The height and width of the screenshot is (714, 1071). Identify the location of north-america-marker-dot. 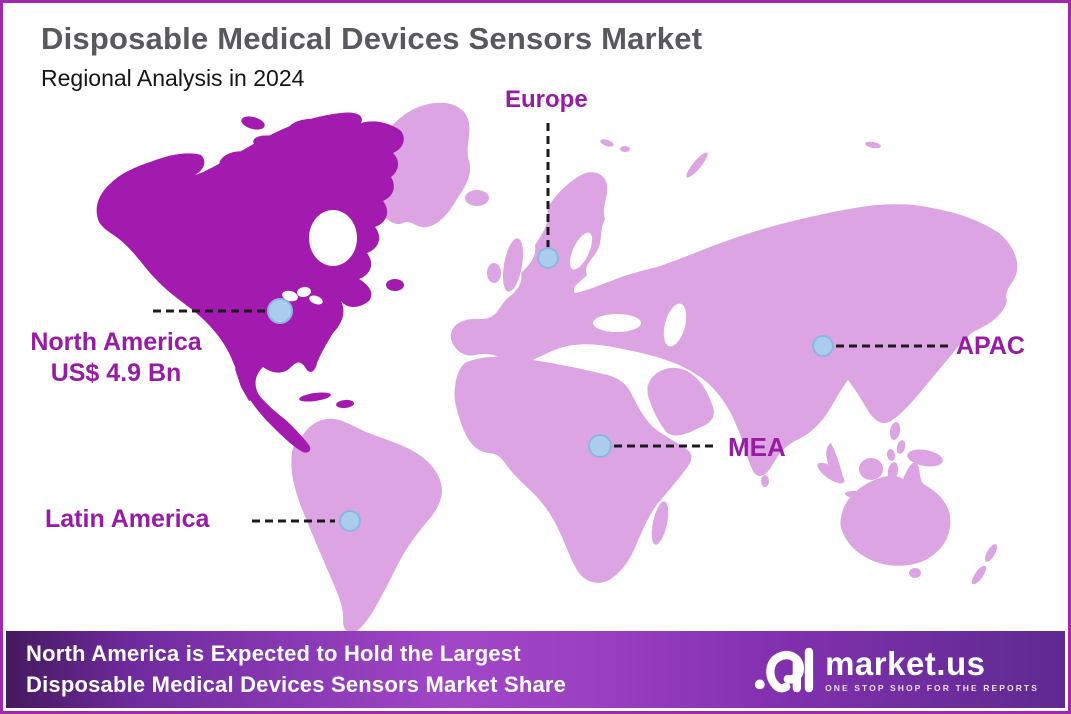
(280, 311).